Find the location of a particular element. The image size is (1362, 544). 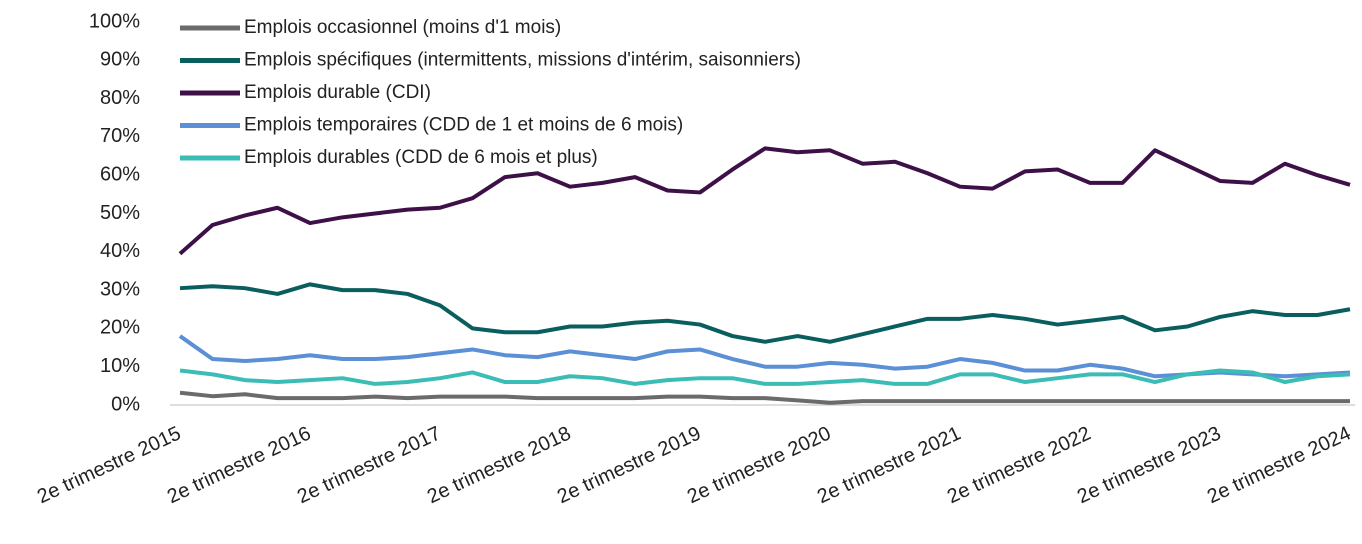

y-tick-label: 70% is located at coordinates (120, 136).